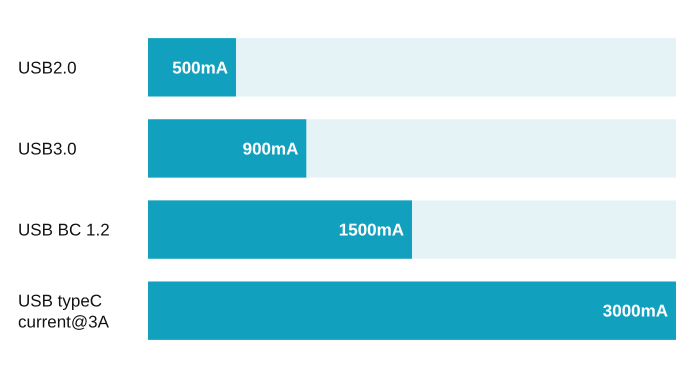 The height and width of the screenshot is (374, 698). I want to click on data-label: 500mA, so click(200, 68).